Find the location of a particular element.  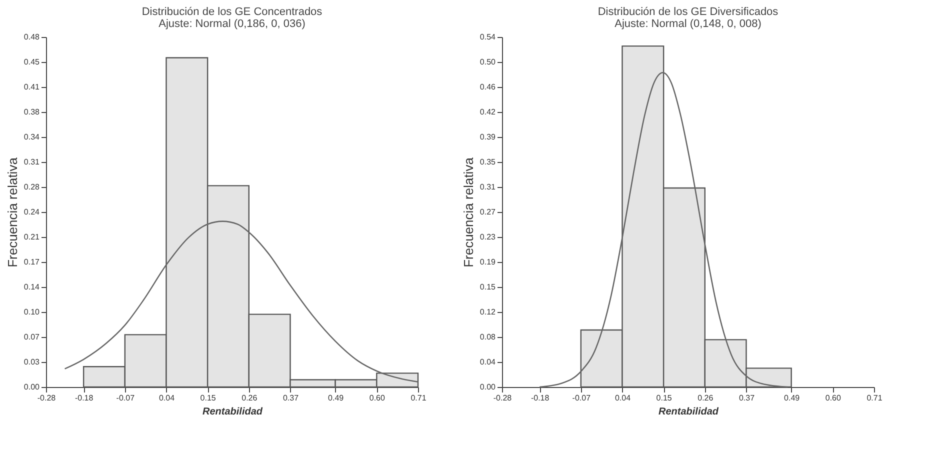

y-tick-label: 0.08 is located at coordinates (488, 337).